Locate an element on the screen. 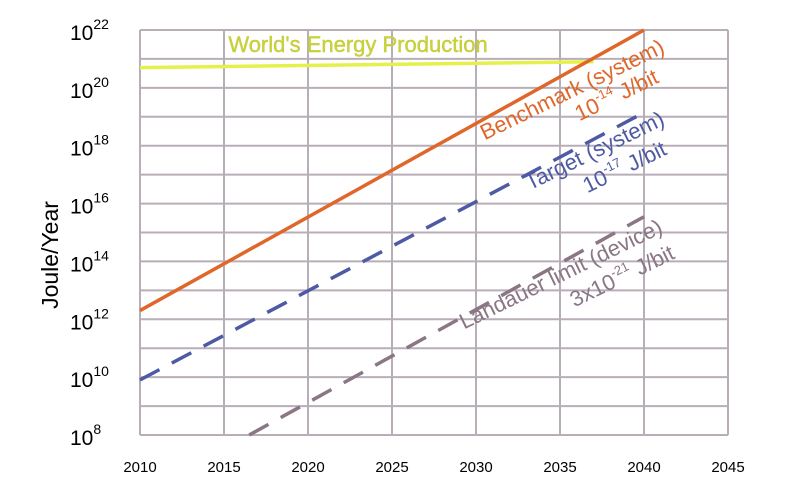 This screenshot has height=504, width=796. series-line-worlds-energy is located at coordinates (366, 64).